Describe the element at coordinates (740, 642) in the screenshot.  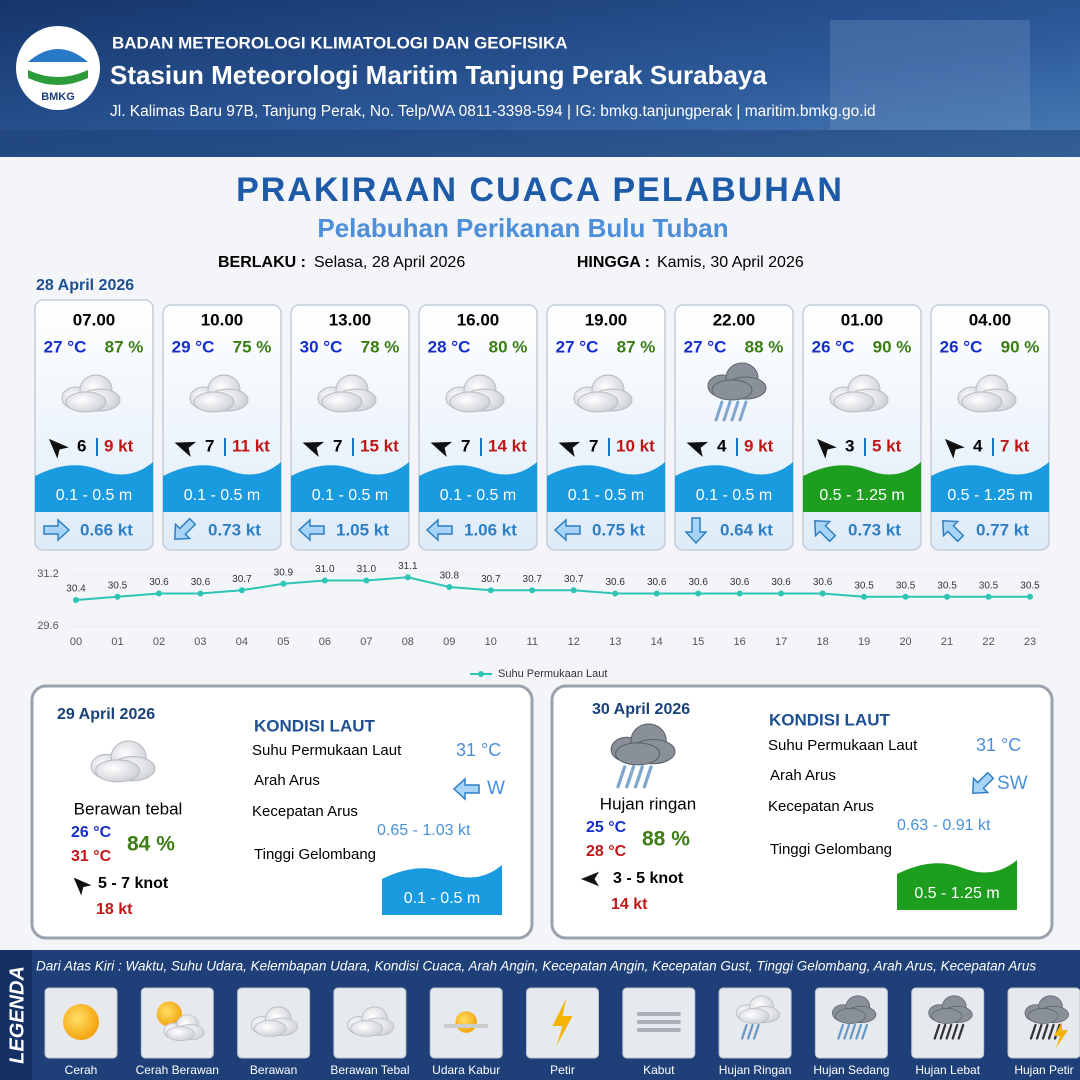
I see `x-tick-label: 16` at that location.